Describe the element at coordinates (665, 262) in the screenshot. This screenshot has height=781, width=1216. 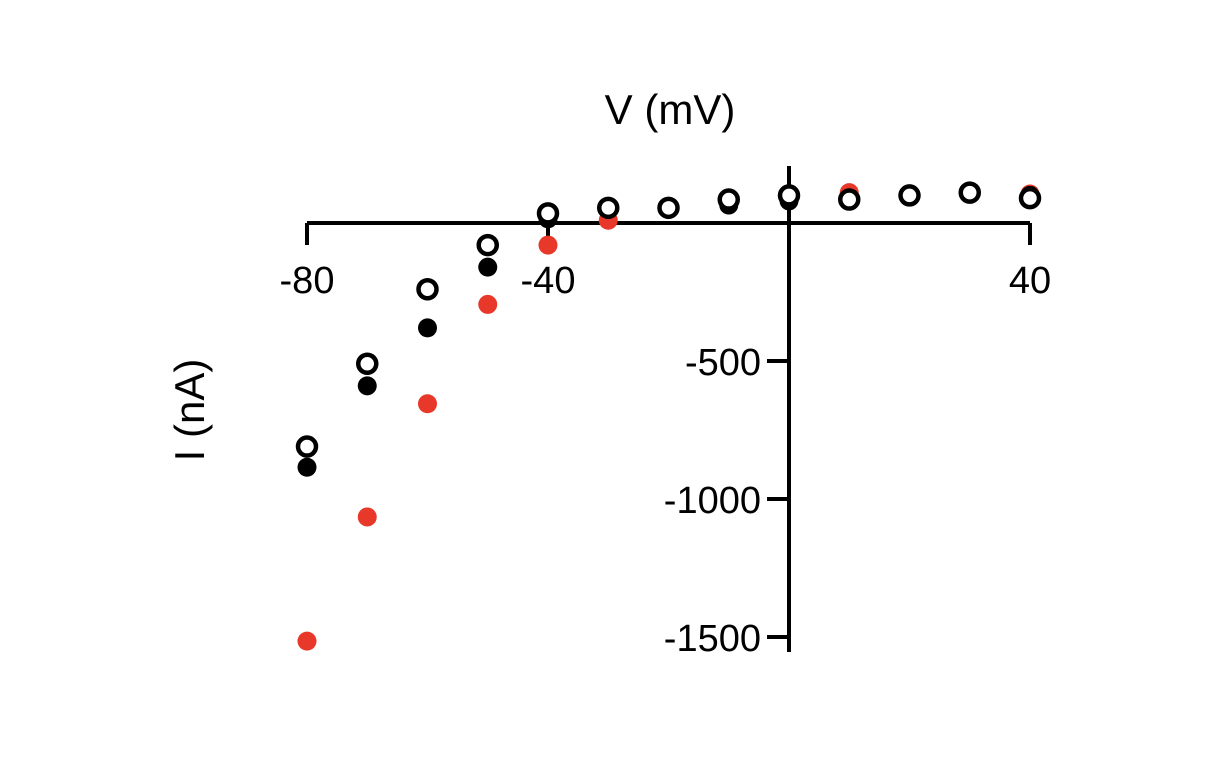
I see `x-ticks: -80 -40 40` at that location.